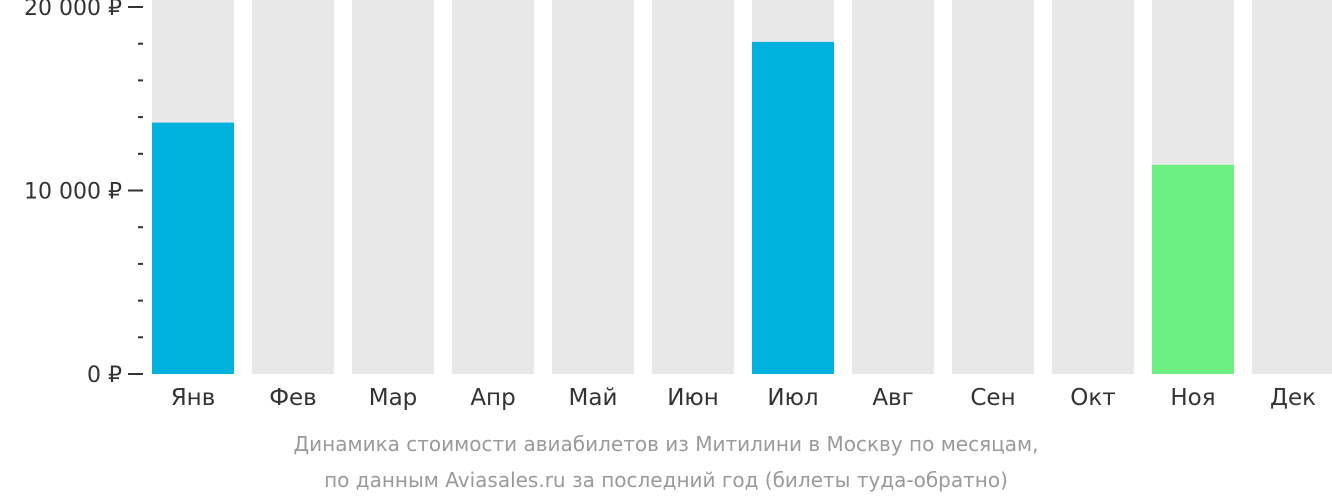 This screenshot has height=502, width=1332. What do you see at coordinates (743, 398) in the screenshot?
I see `x-axis-labels: Янв Фев Мар Апр Май Июн Июл Авг Сен Окт Ноя Дек` at bounding box center [743, 398].